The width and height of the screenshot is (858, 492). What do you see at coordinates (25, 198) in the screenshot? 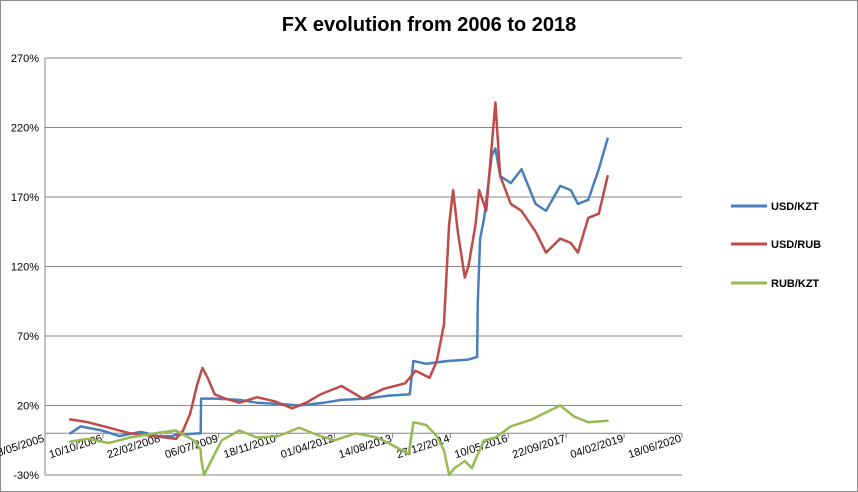
I see `y-tick-label: 170%` at bounding box center [25, 198].